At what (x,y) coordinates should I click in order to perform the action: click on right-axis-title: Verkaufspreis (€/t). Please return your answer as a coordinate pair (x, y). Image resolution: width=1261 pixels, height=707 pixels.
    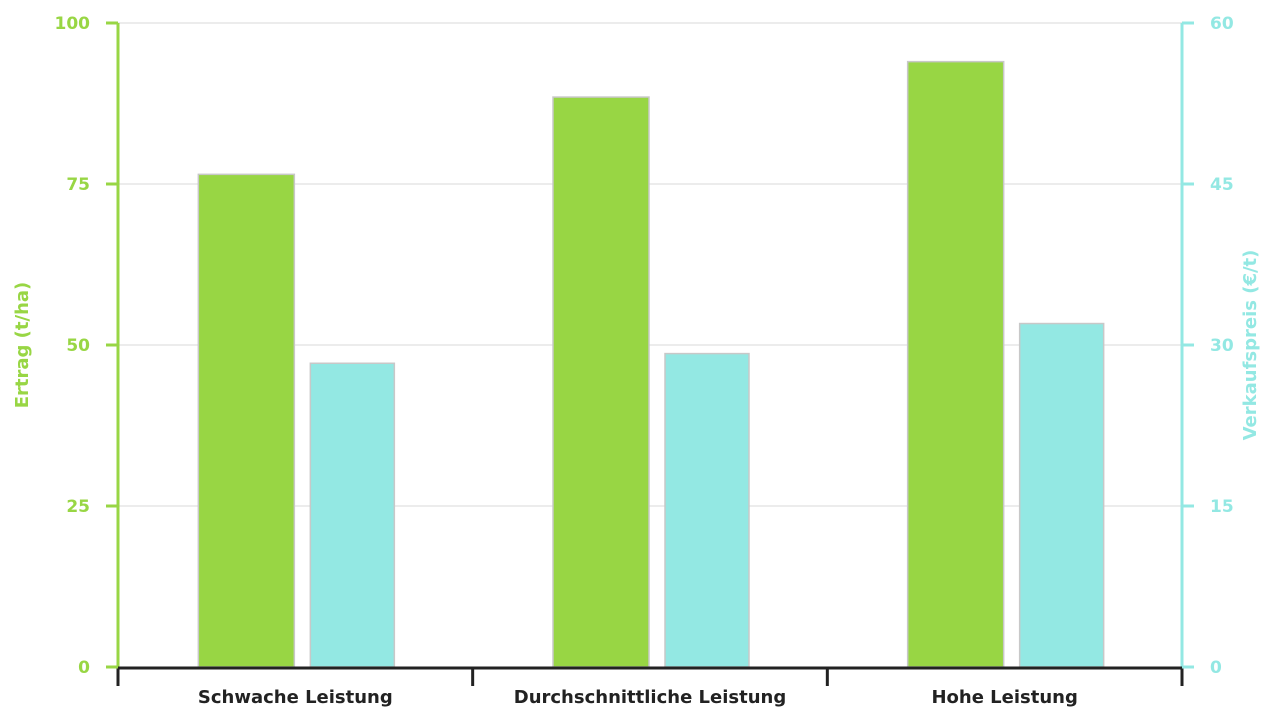
    Looking at the image, I should click on (1250, 345).